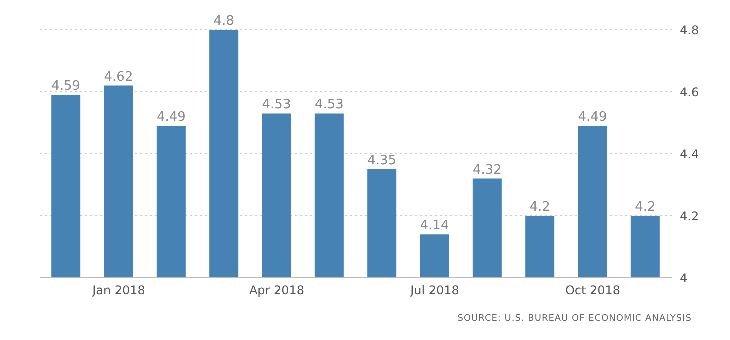 The width and height of the screenshot is (730, 340). I want to click on x-tick-label: Apr 2018, so click(277, 291).